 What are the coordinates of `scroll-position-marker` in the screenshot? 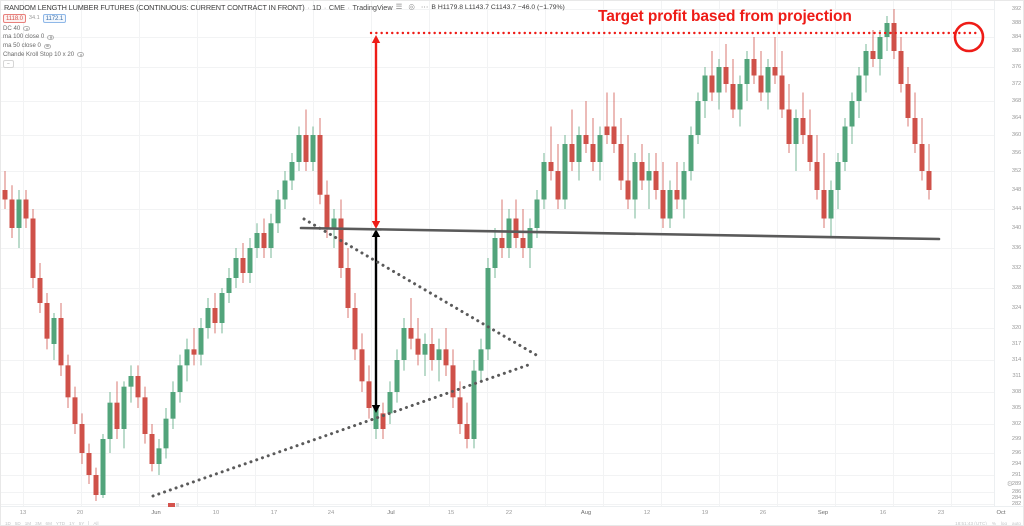 It's located at (171, 505).